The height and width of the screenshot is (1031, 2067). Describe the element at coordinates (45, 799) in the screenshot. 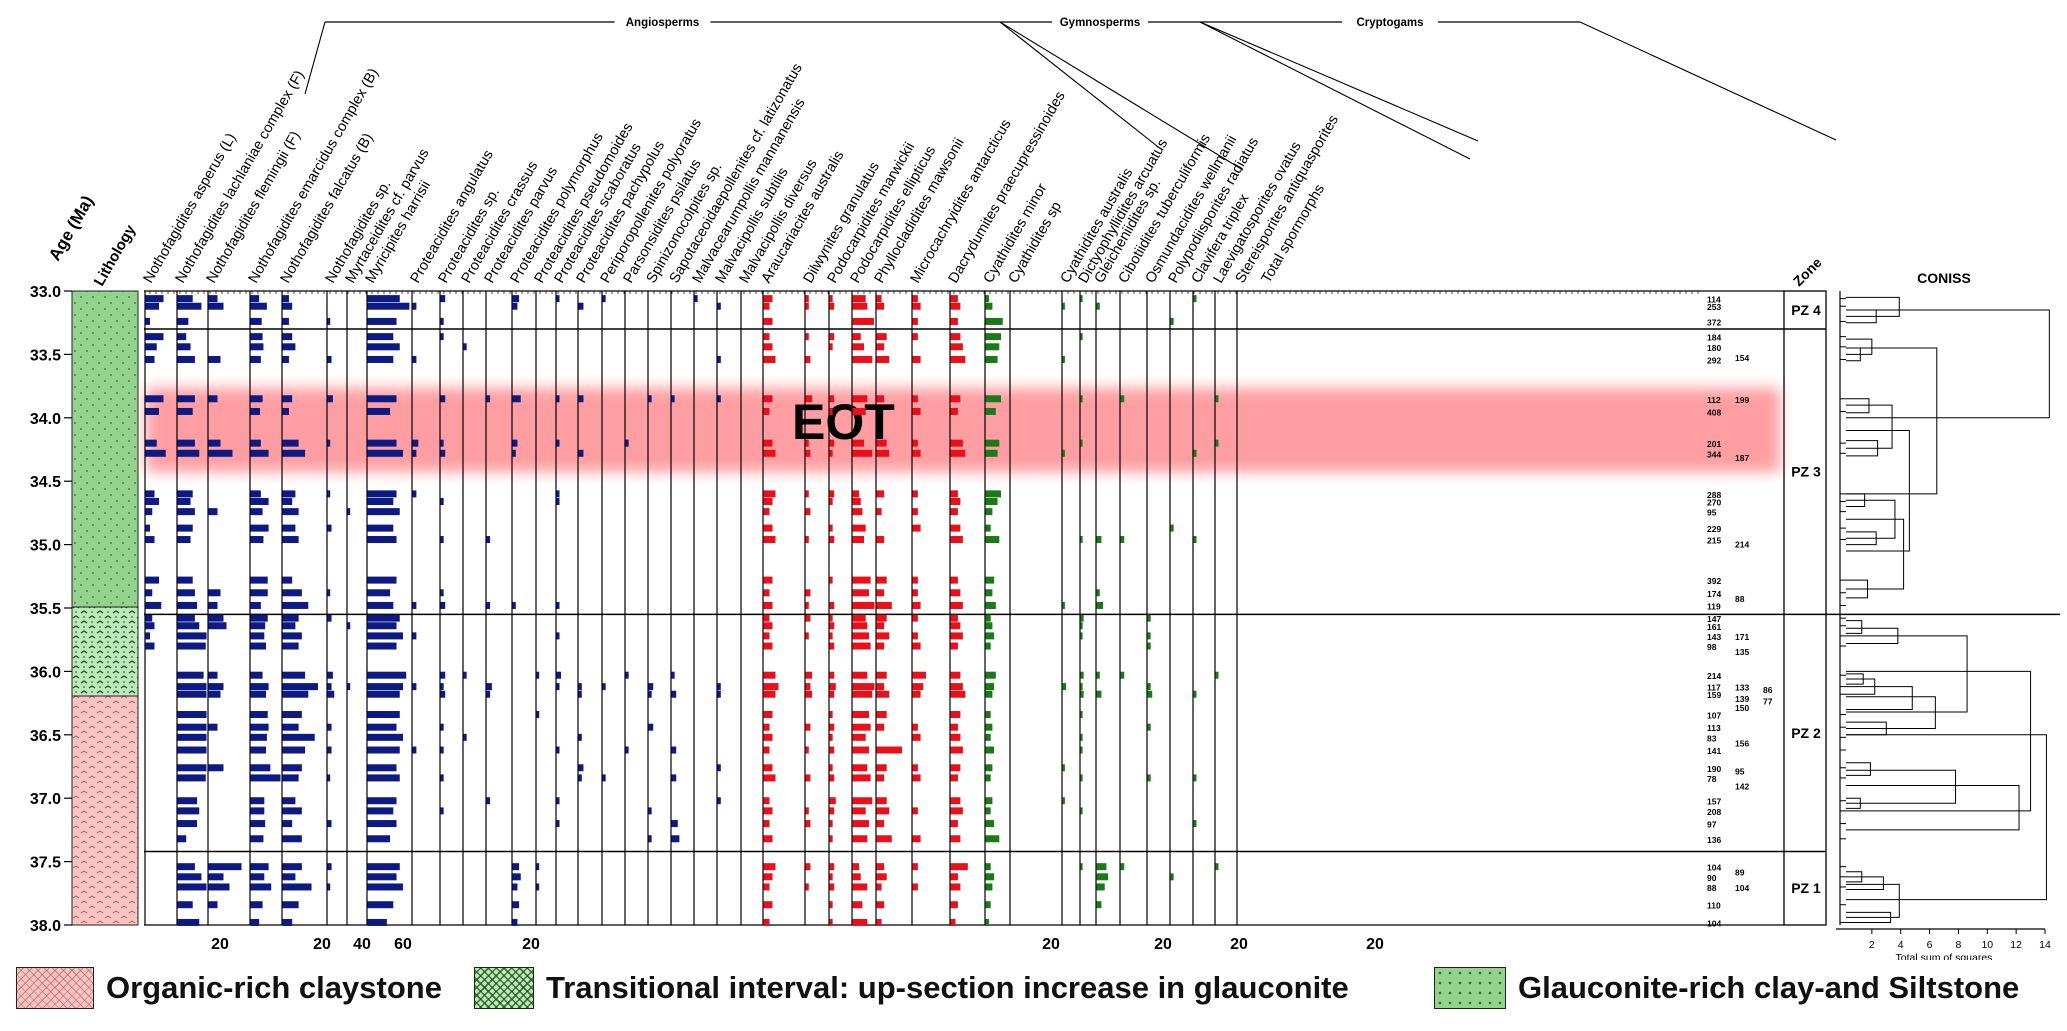

I see `age-tick-label: 37.0` at that location.